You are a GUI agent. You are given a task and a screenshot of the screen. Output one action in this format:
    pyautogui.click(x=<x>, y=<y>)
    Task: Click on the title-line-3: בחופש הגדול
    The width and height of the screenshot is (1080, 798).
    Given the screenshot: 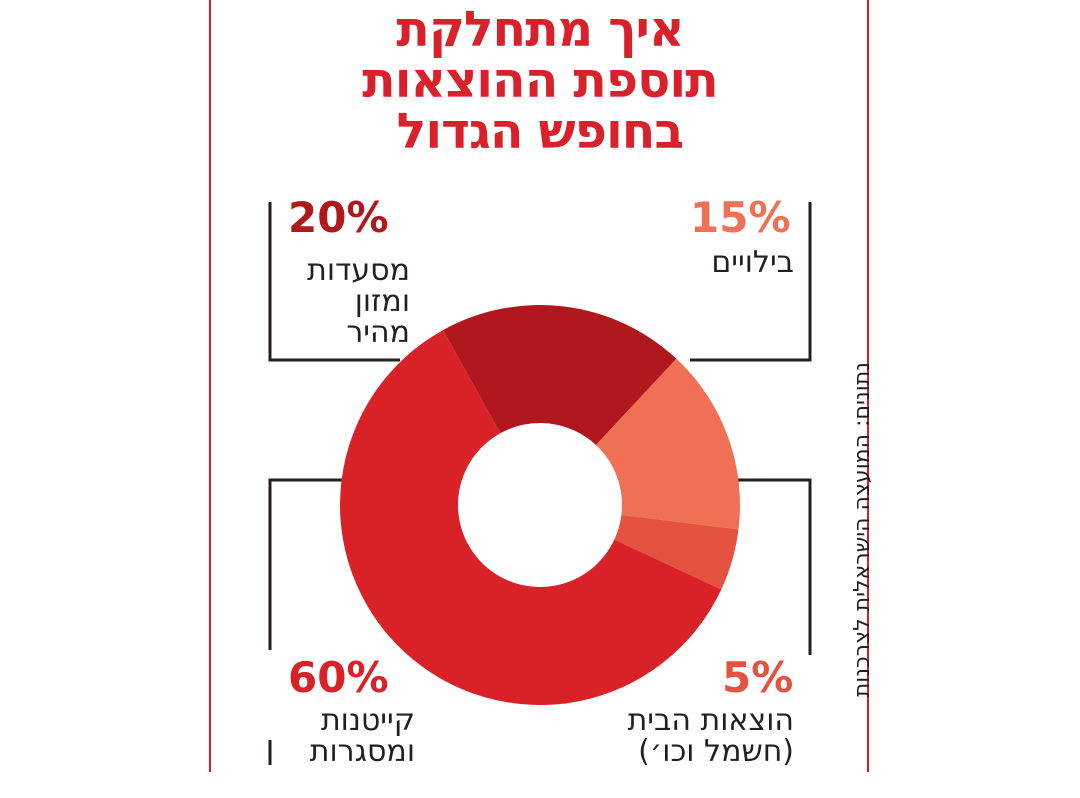 What is the action you would take?
    pyautogui.click(x=540, y=131)
    